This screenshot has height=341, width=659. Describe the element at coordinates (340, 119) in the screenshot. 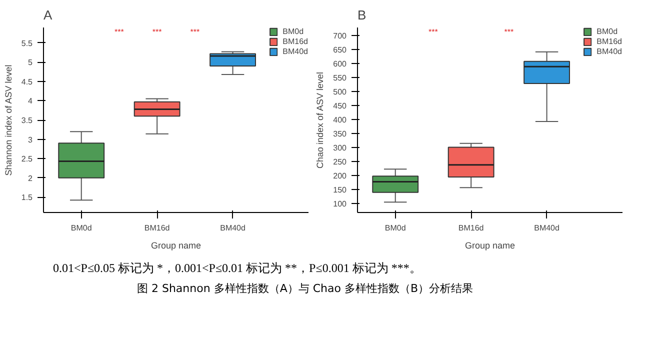

I see `y-tick-label: 400` at that location.